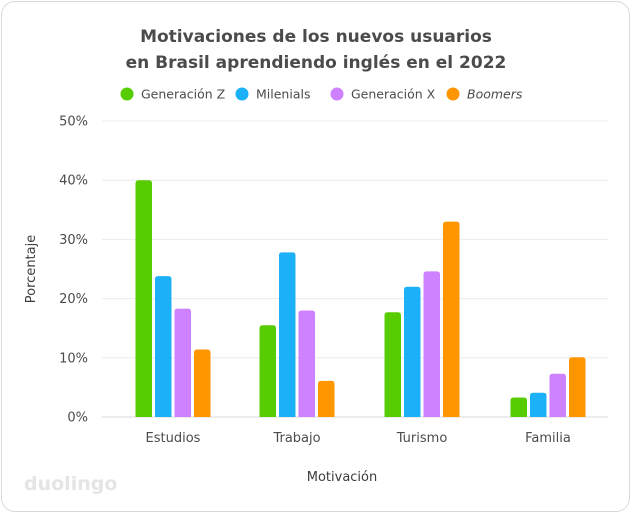 The height and width of the screenshot is (515, 633). Describe the element at coordinates (518, 407) in the screenshot. I see `bar-familia-generación-z` at that location.